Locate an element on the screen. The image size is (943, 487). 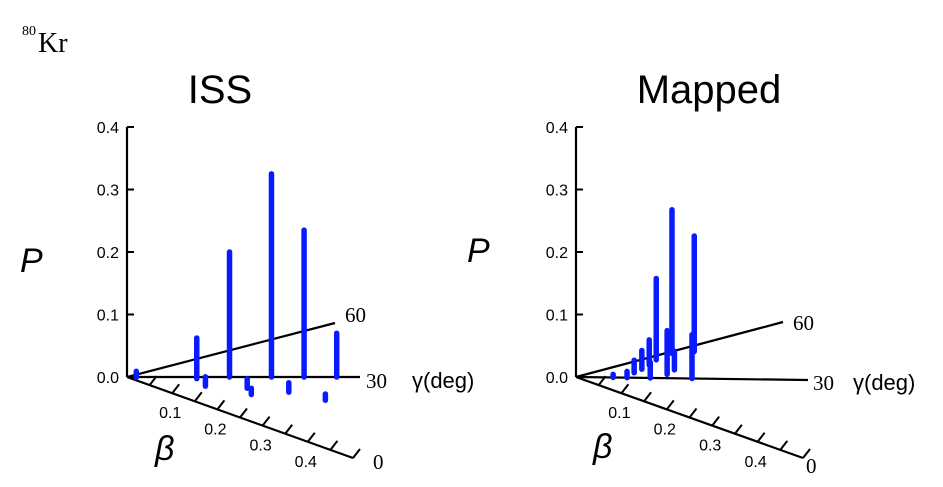
nucleus-label: 80 Kr is located at coordinates (45, 41).